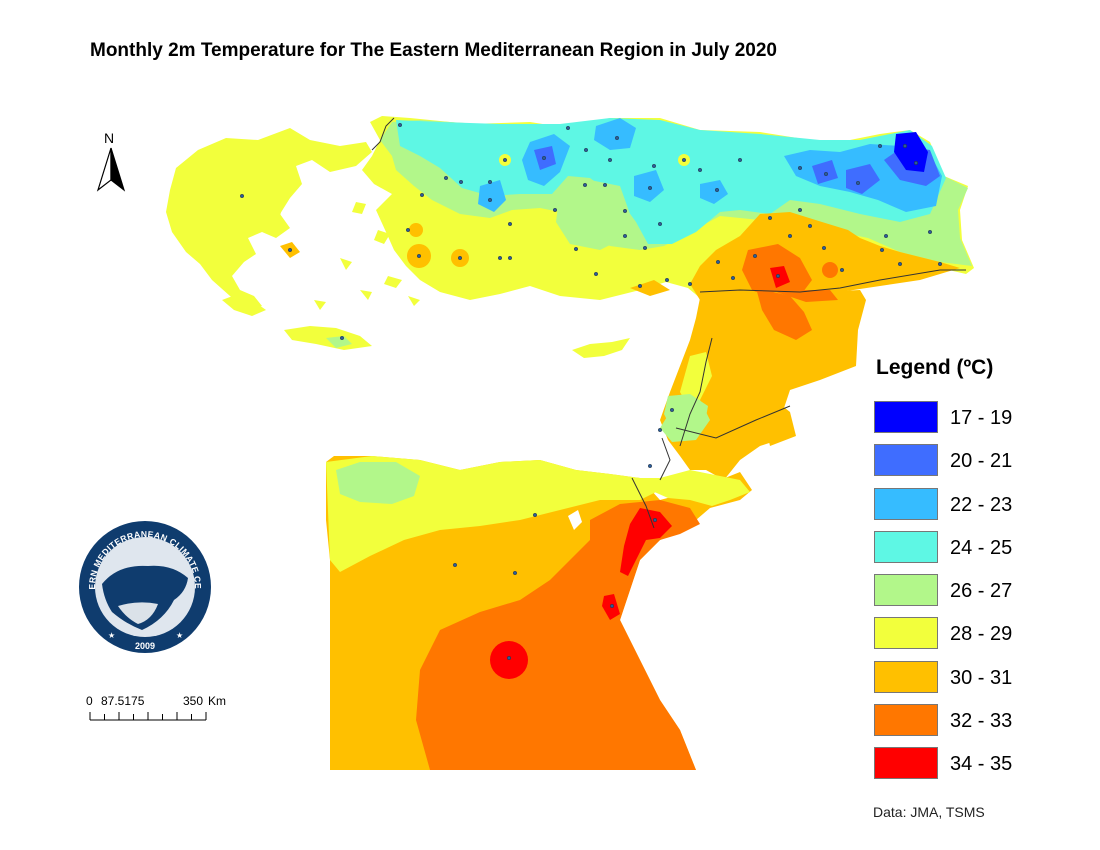 The width and height of the screenshot is (1100, 850). I want to click on legend-title: Legend (ºC), so click(935, 367).